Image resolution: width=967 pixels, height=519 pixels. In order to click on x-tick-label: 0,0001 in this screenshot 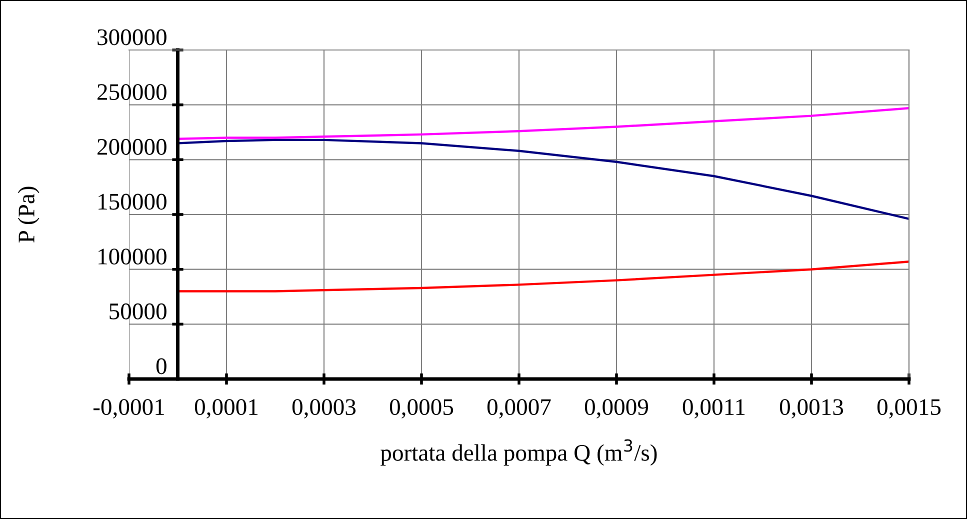, I will do `click(226, 408)`.